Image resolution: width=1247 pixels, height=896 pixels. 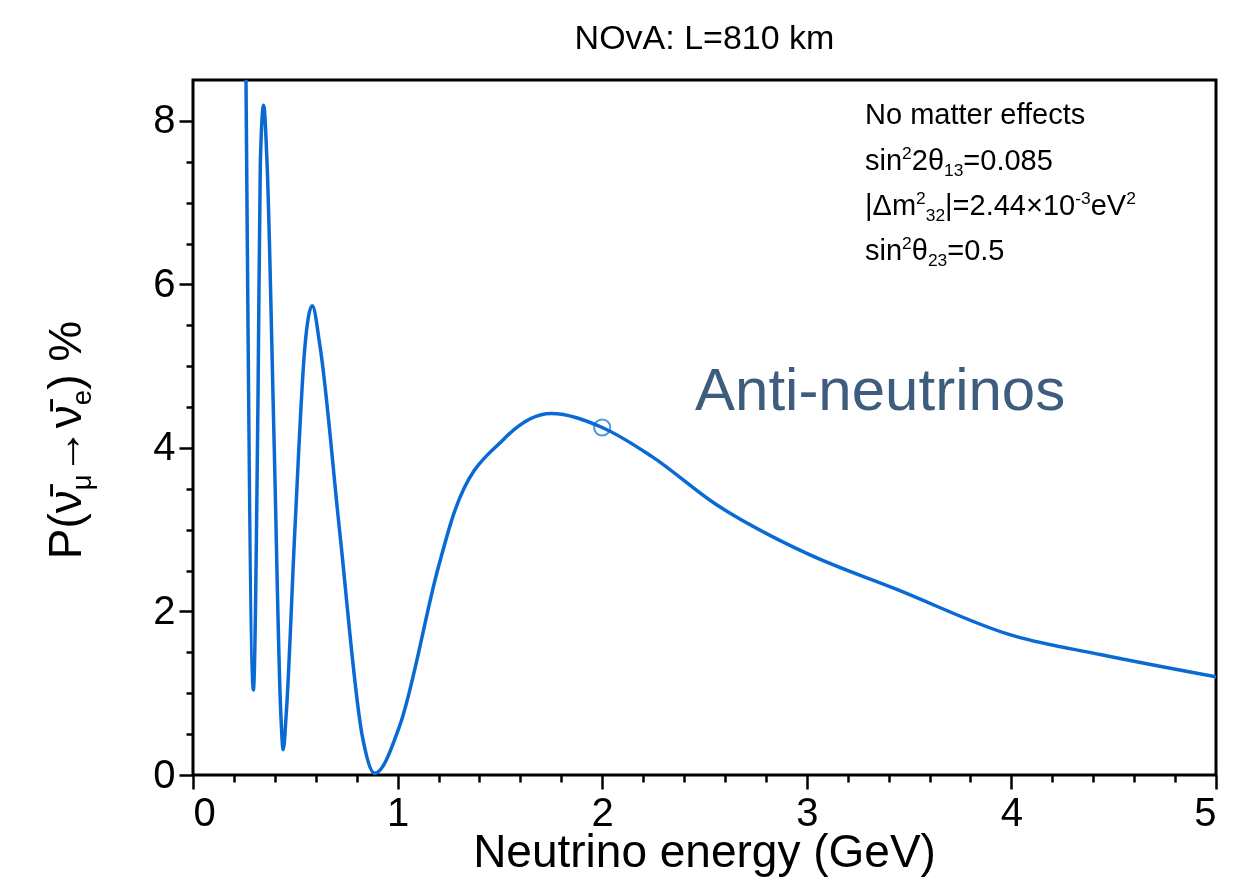 I want to click on x-tick-label: 1, so click(x=398, y=811).